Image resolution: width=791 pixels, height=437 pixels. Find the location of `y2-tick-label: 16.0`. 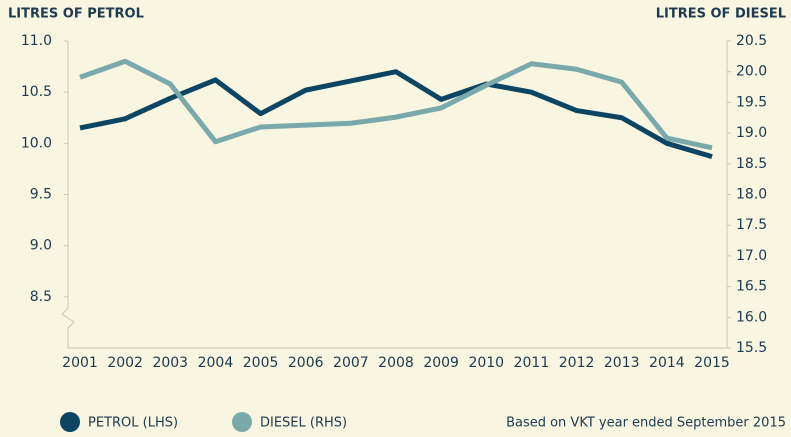

y2-tick-label: 16.0 is located at coordinates (751, 317).